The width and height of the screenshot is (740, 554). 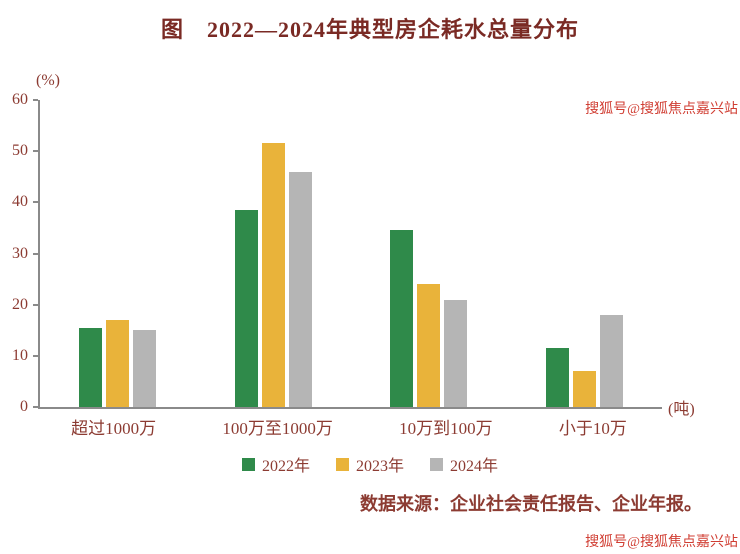 I want to click on legend-item-2023年: 2023年, so click(x=369, y=464).